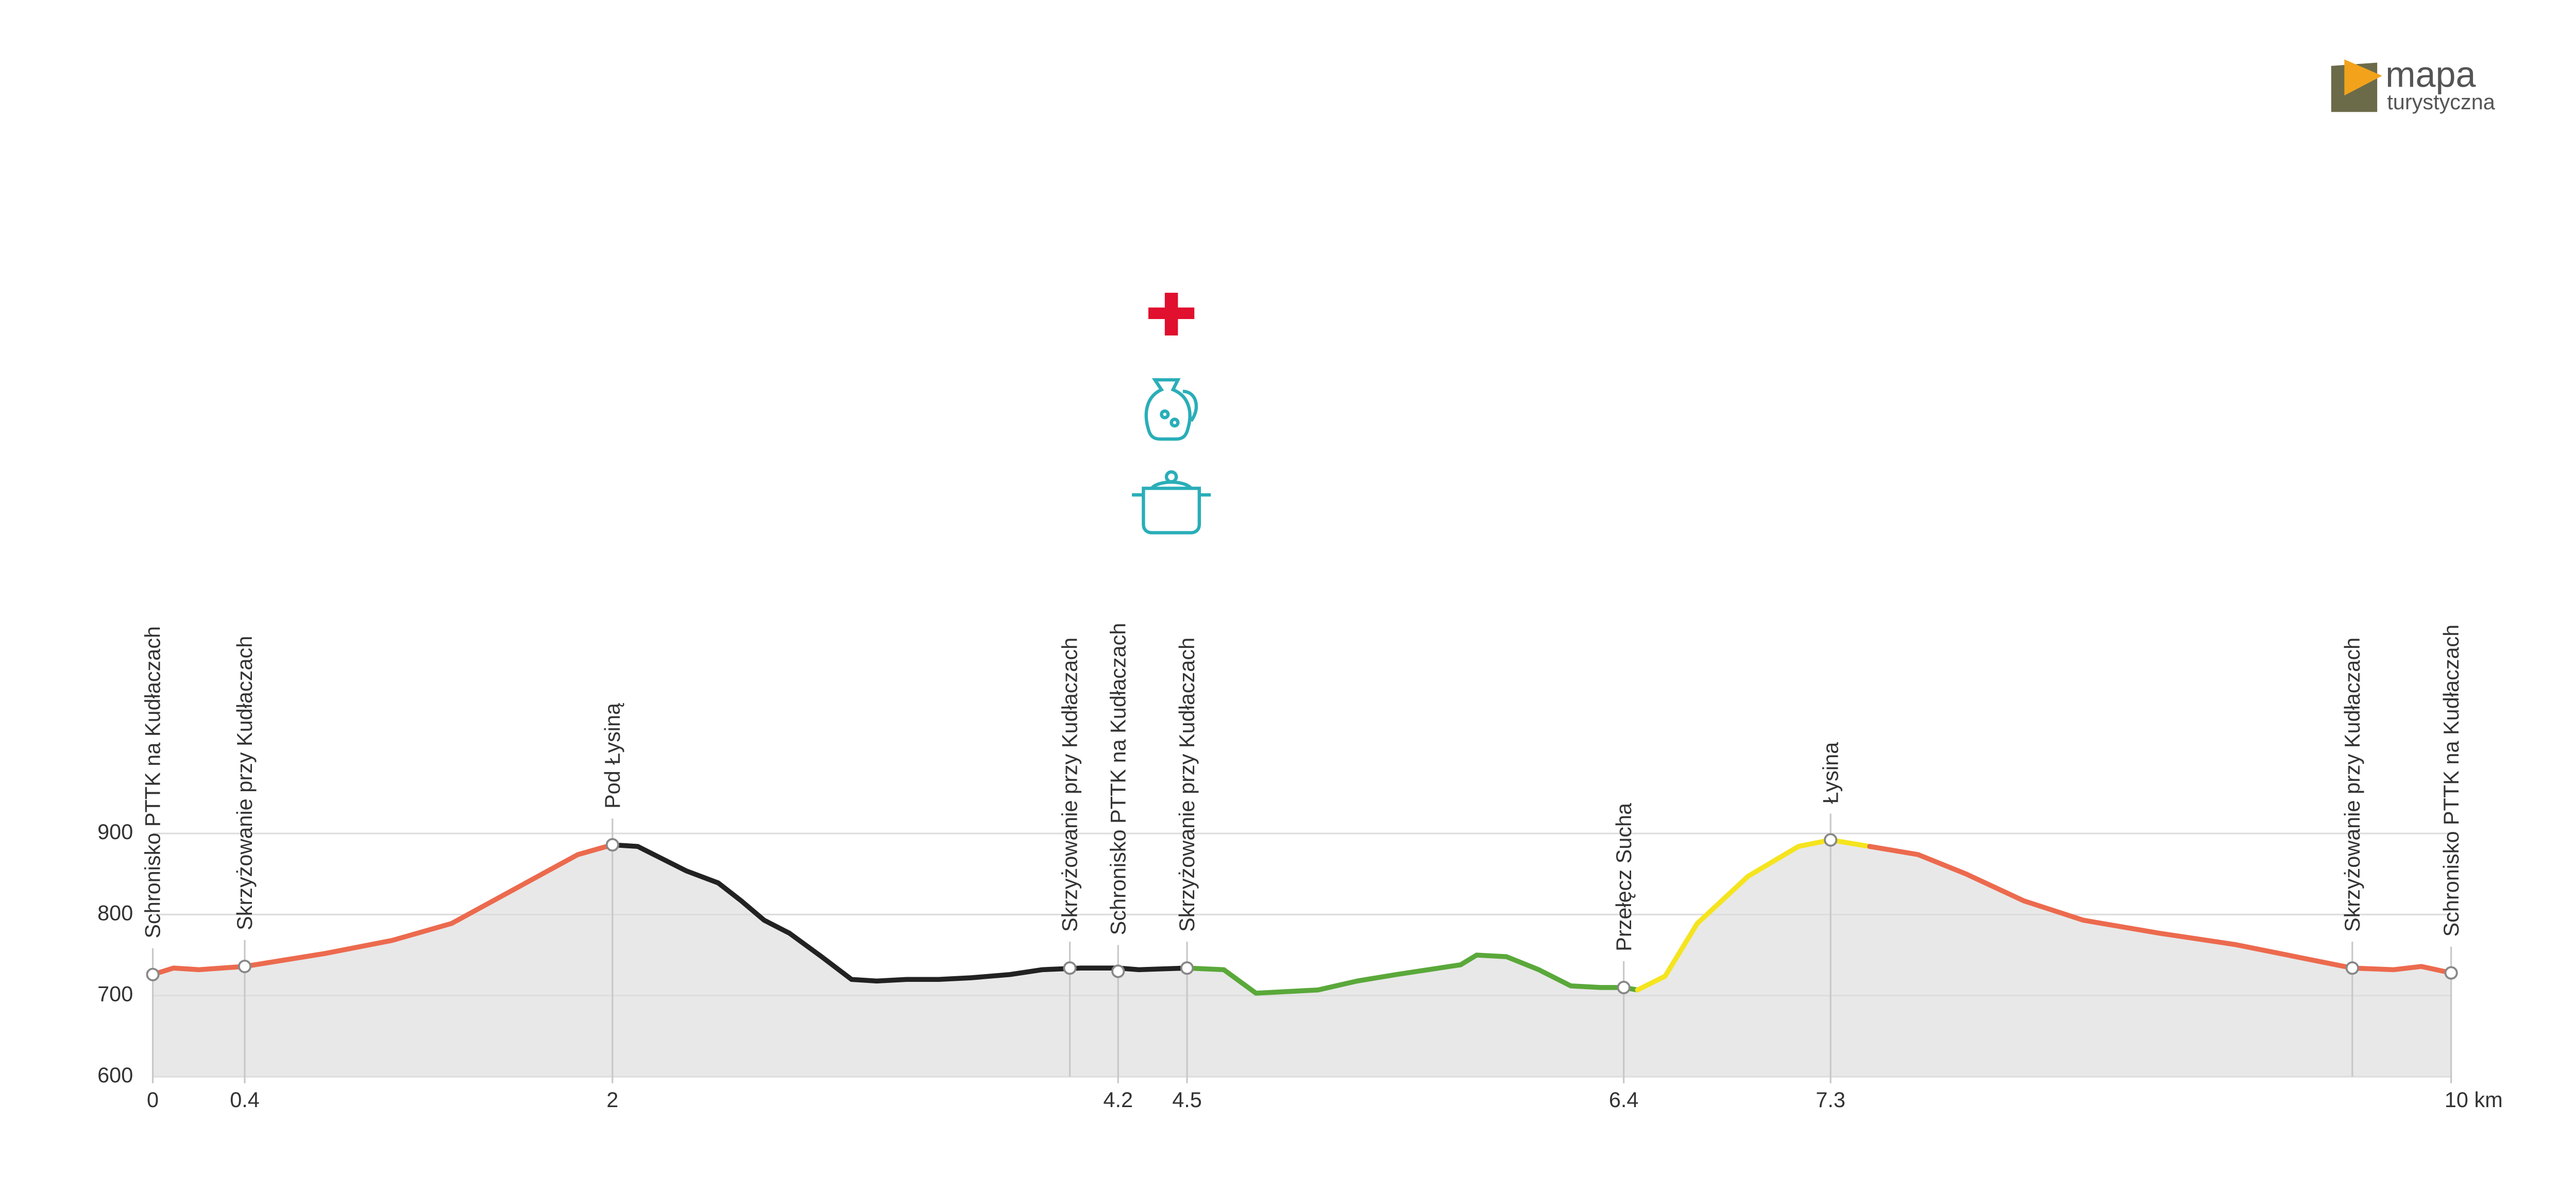 The width and height of the screenshot is (2576, 1187). What do you see at coordinates (612, 756) in the screenshot?
I see `waypoint-label: Pod Łysiną` at bounding box center [612, 756].